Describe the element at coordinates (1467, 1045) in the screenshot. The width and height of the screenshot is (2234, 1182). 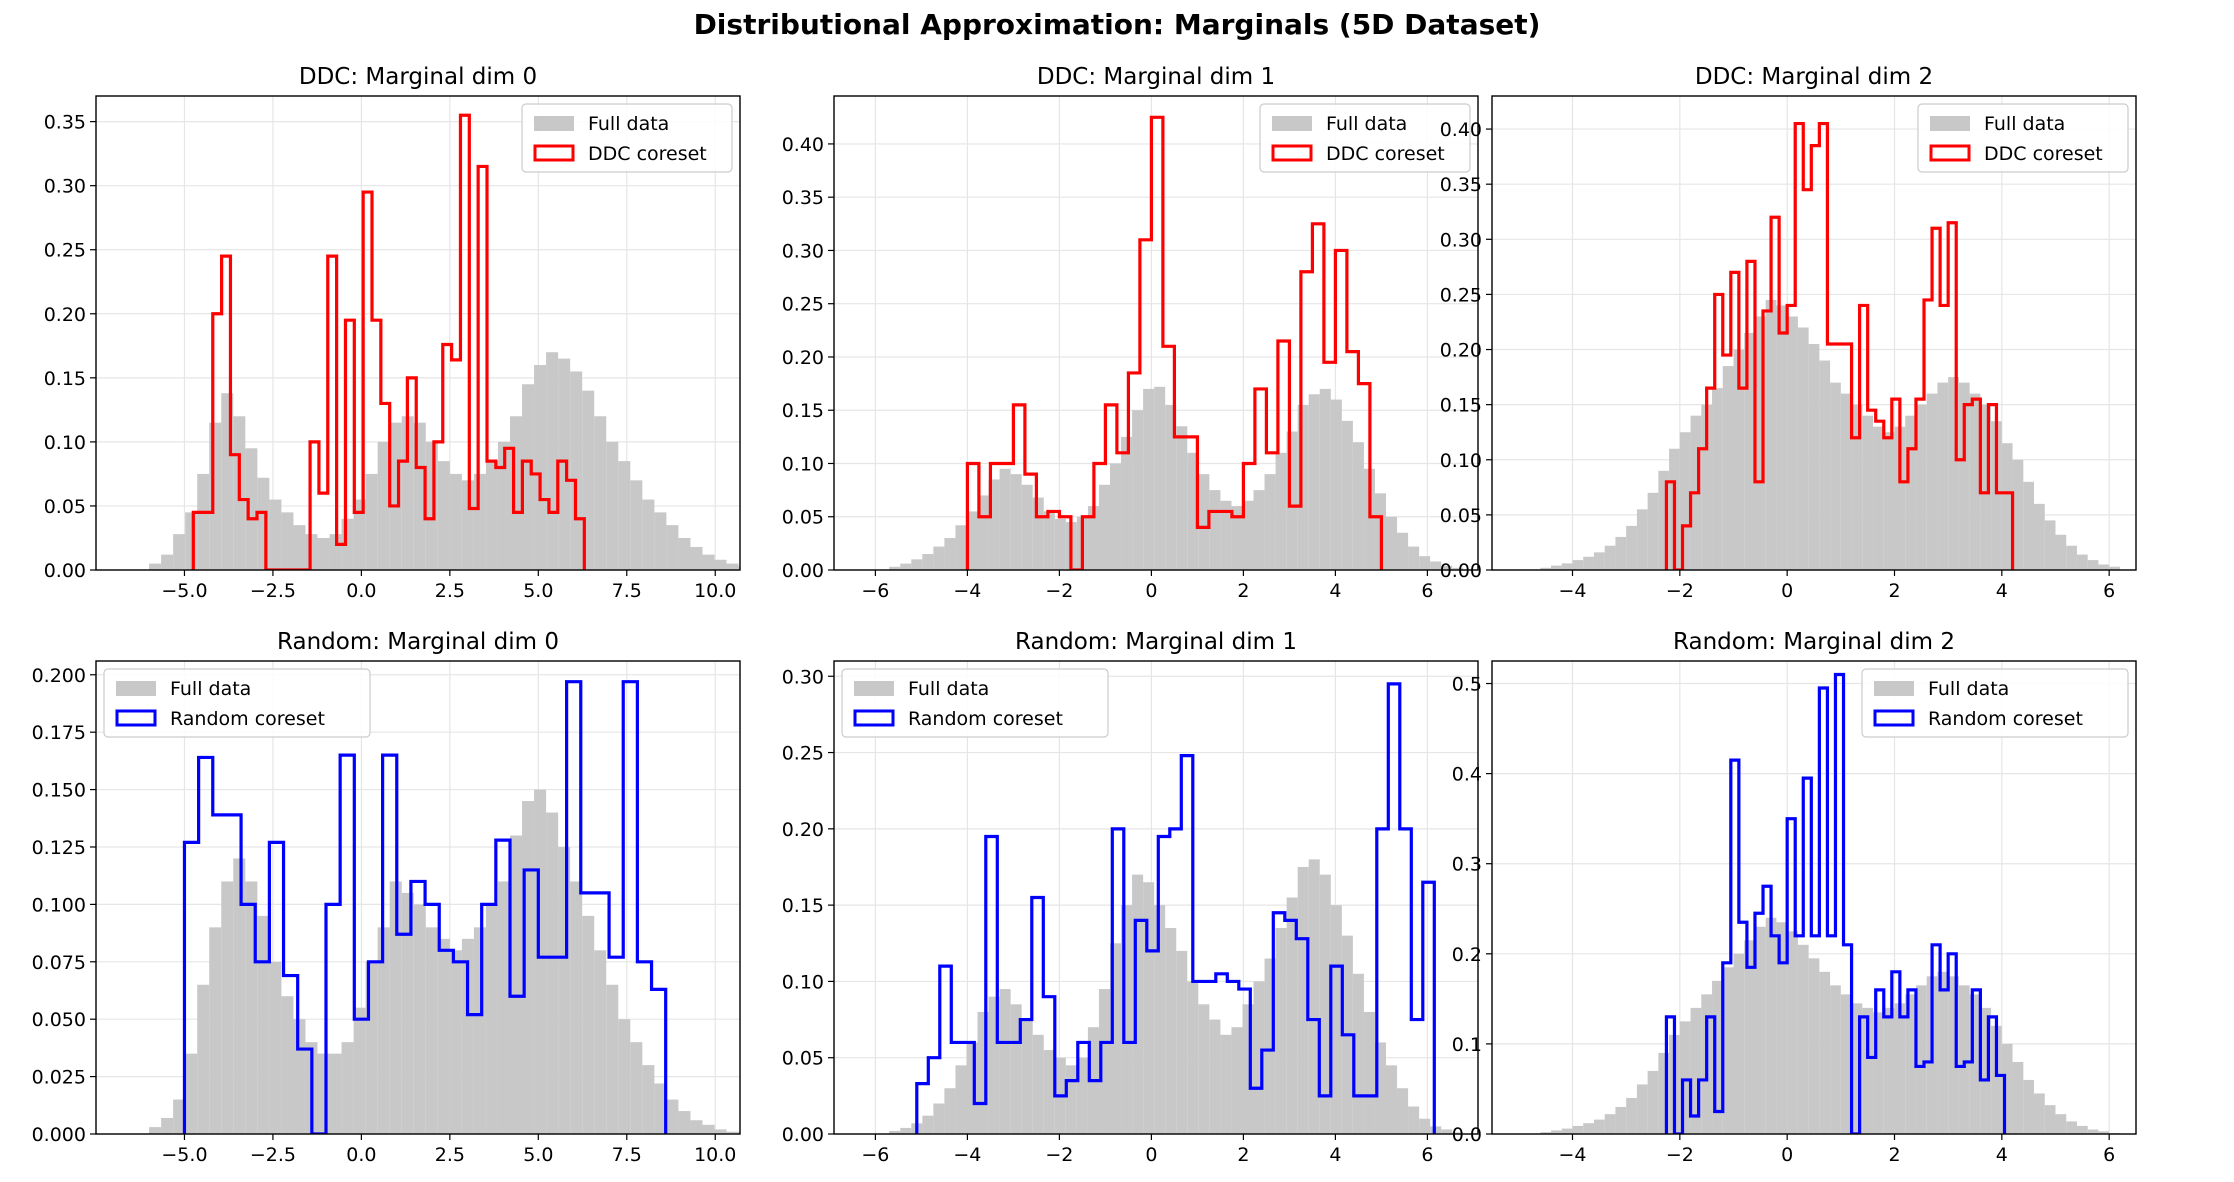
I see `y-tick-label: 0.1` at that location.